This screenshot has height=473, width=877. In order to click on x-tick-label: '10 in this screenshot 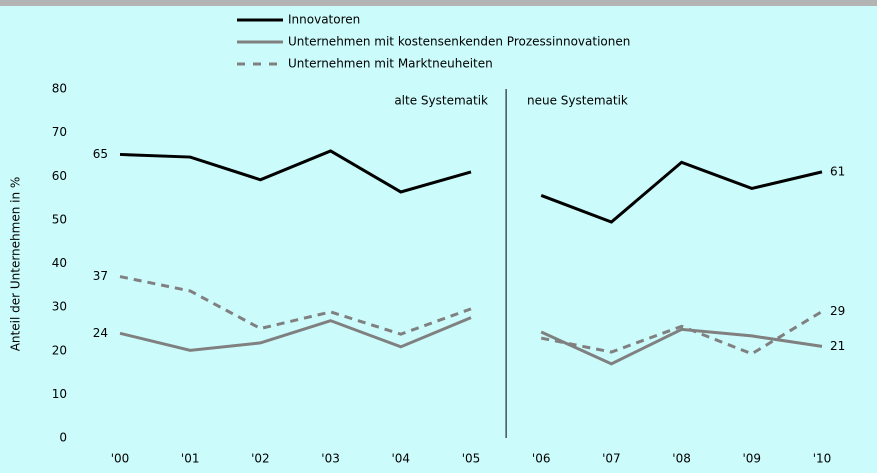, I will do `click(822, 459)`.